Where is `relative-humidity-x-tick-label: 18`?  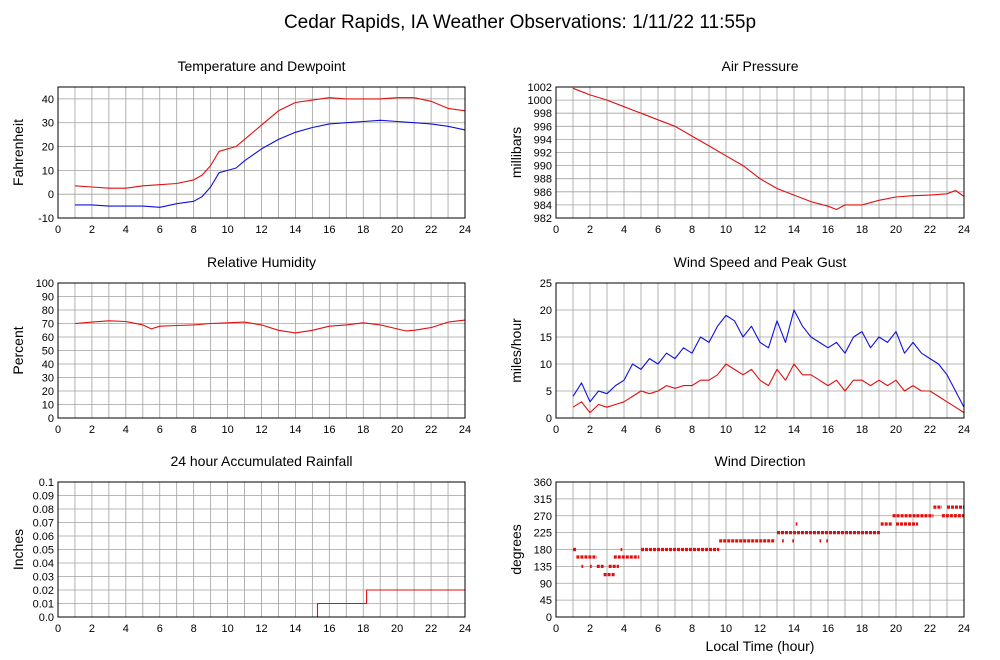 relative-humidity-x-tick-label: 18 is located at coordinates (363, 430).